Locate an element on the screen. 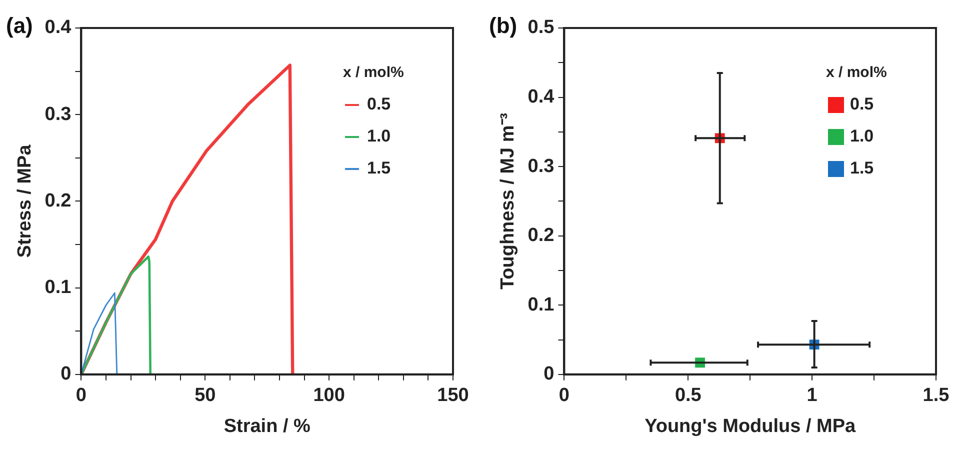 The width and height of the screenshot is (967, 450). x-tick-label: 0.5 is located at coordinates (688, 395).